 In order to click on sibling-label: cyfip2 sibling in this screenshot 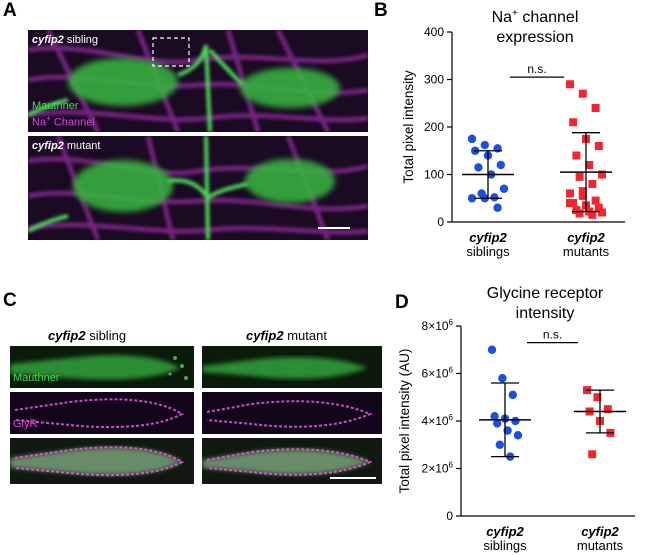, I will do `click(65, 40)`.